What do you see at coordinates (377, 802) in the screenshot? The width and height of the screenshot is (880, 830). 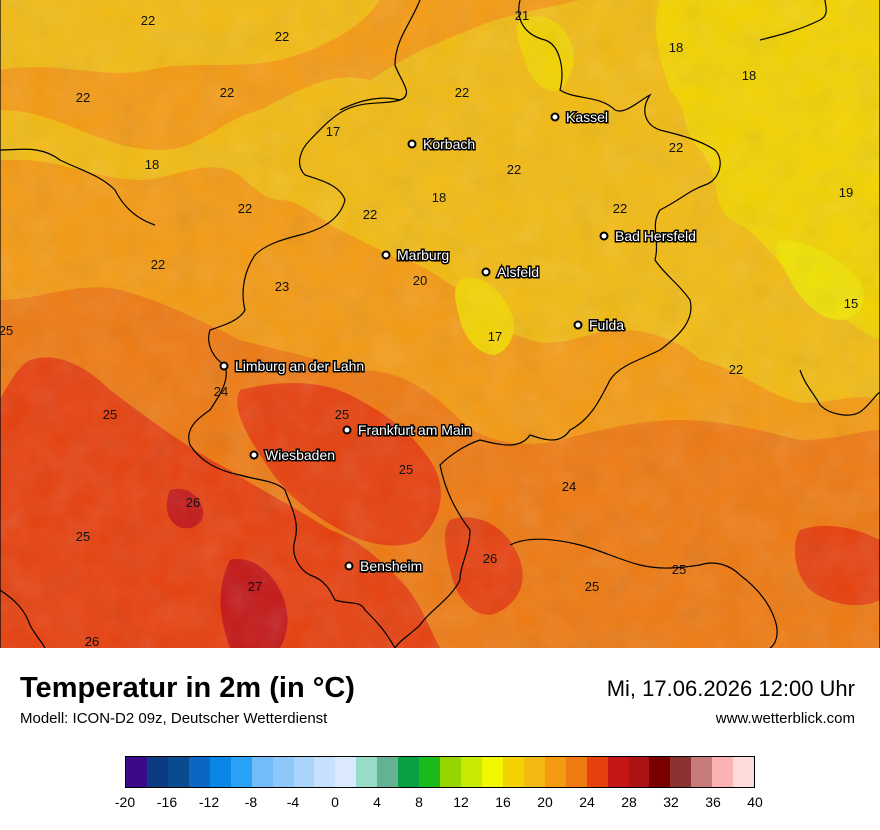 I see `legend-tick-label: 4` at bounding box center [377, 802].